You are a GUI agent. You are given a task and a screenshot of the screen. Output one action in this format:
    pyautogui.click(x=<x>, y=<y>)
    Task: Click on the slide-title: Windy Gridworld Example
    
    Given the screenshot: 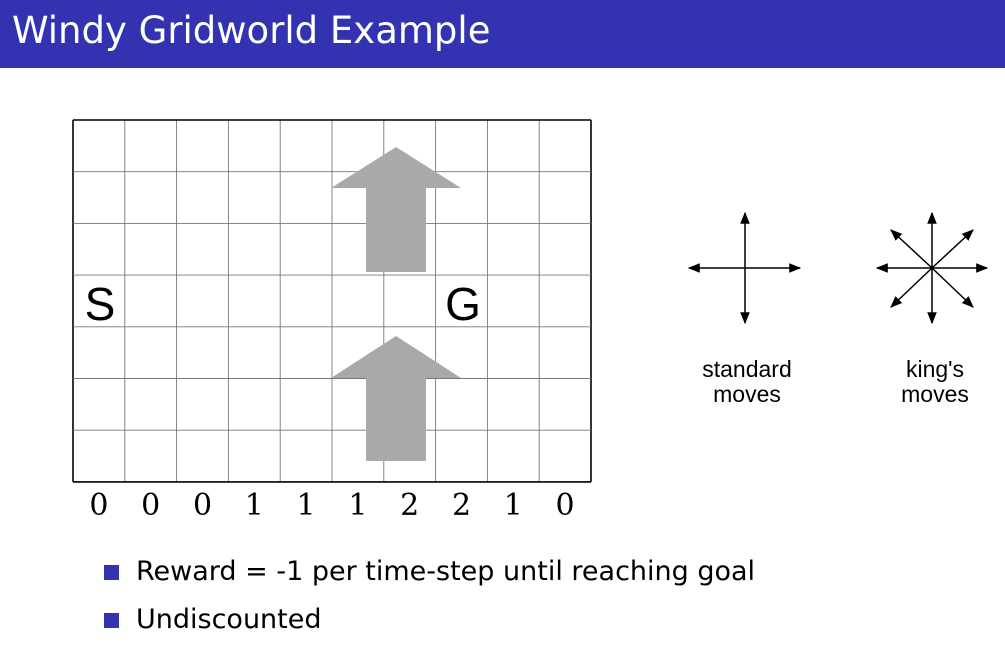 What is the action you would take?
    pyautogui.click(x=251, y=30)
    